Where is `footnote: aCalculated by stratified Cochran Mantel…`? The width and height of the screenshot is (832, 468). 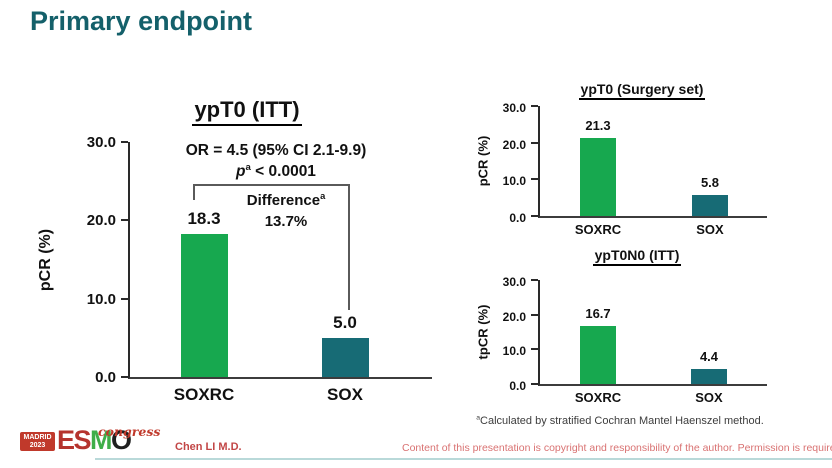 footnote: aCalculated by stratified Cochran Mantel… is located at coordinates (620, 420).